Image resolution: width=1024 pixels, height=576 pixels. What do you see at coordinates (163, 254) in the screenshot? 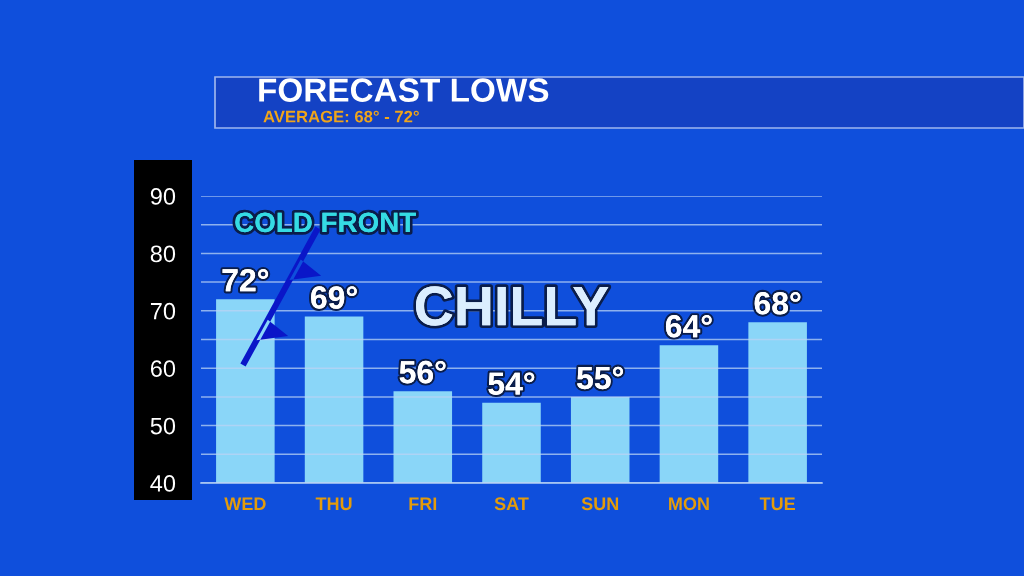
I see `y-tick-label: 80` at bounding box center [163, 254].